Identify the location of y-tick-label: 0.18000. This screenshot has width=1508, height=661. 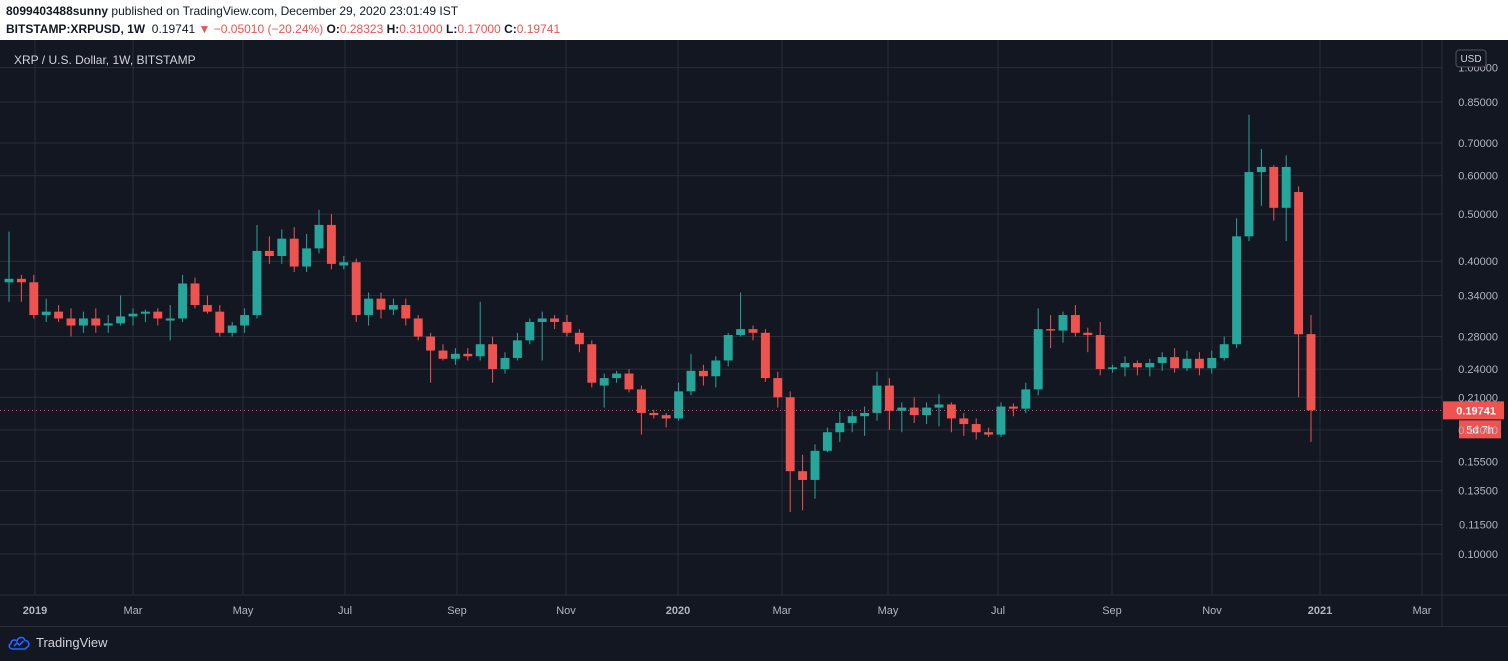
(1478, 431).